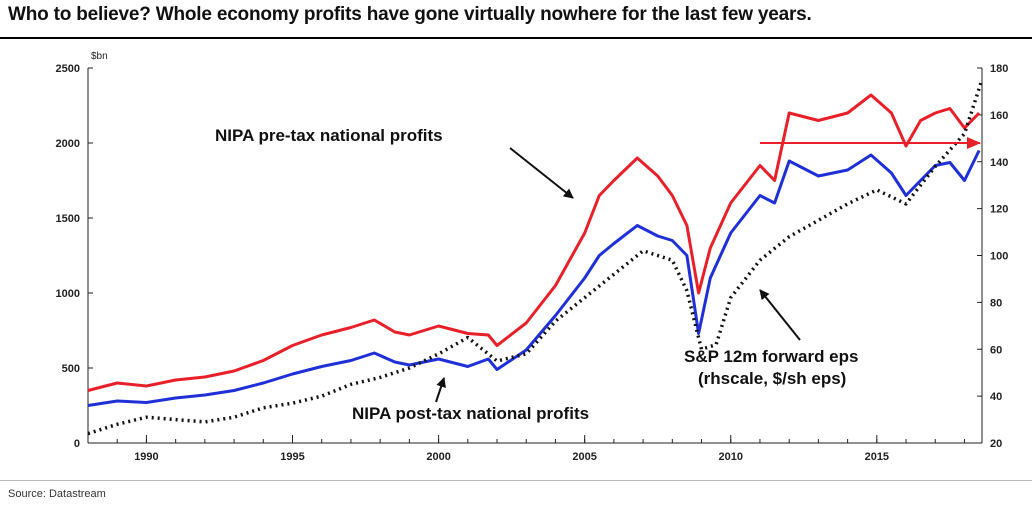 The width and height of the screenshot is (1032, 505). Describe the element at coordinates (999, 257) in the screenshot. I see `right-tick-label: 100` at that location.